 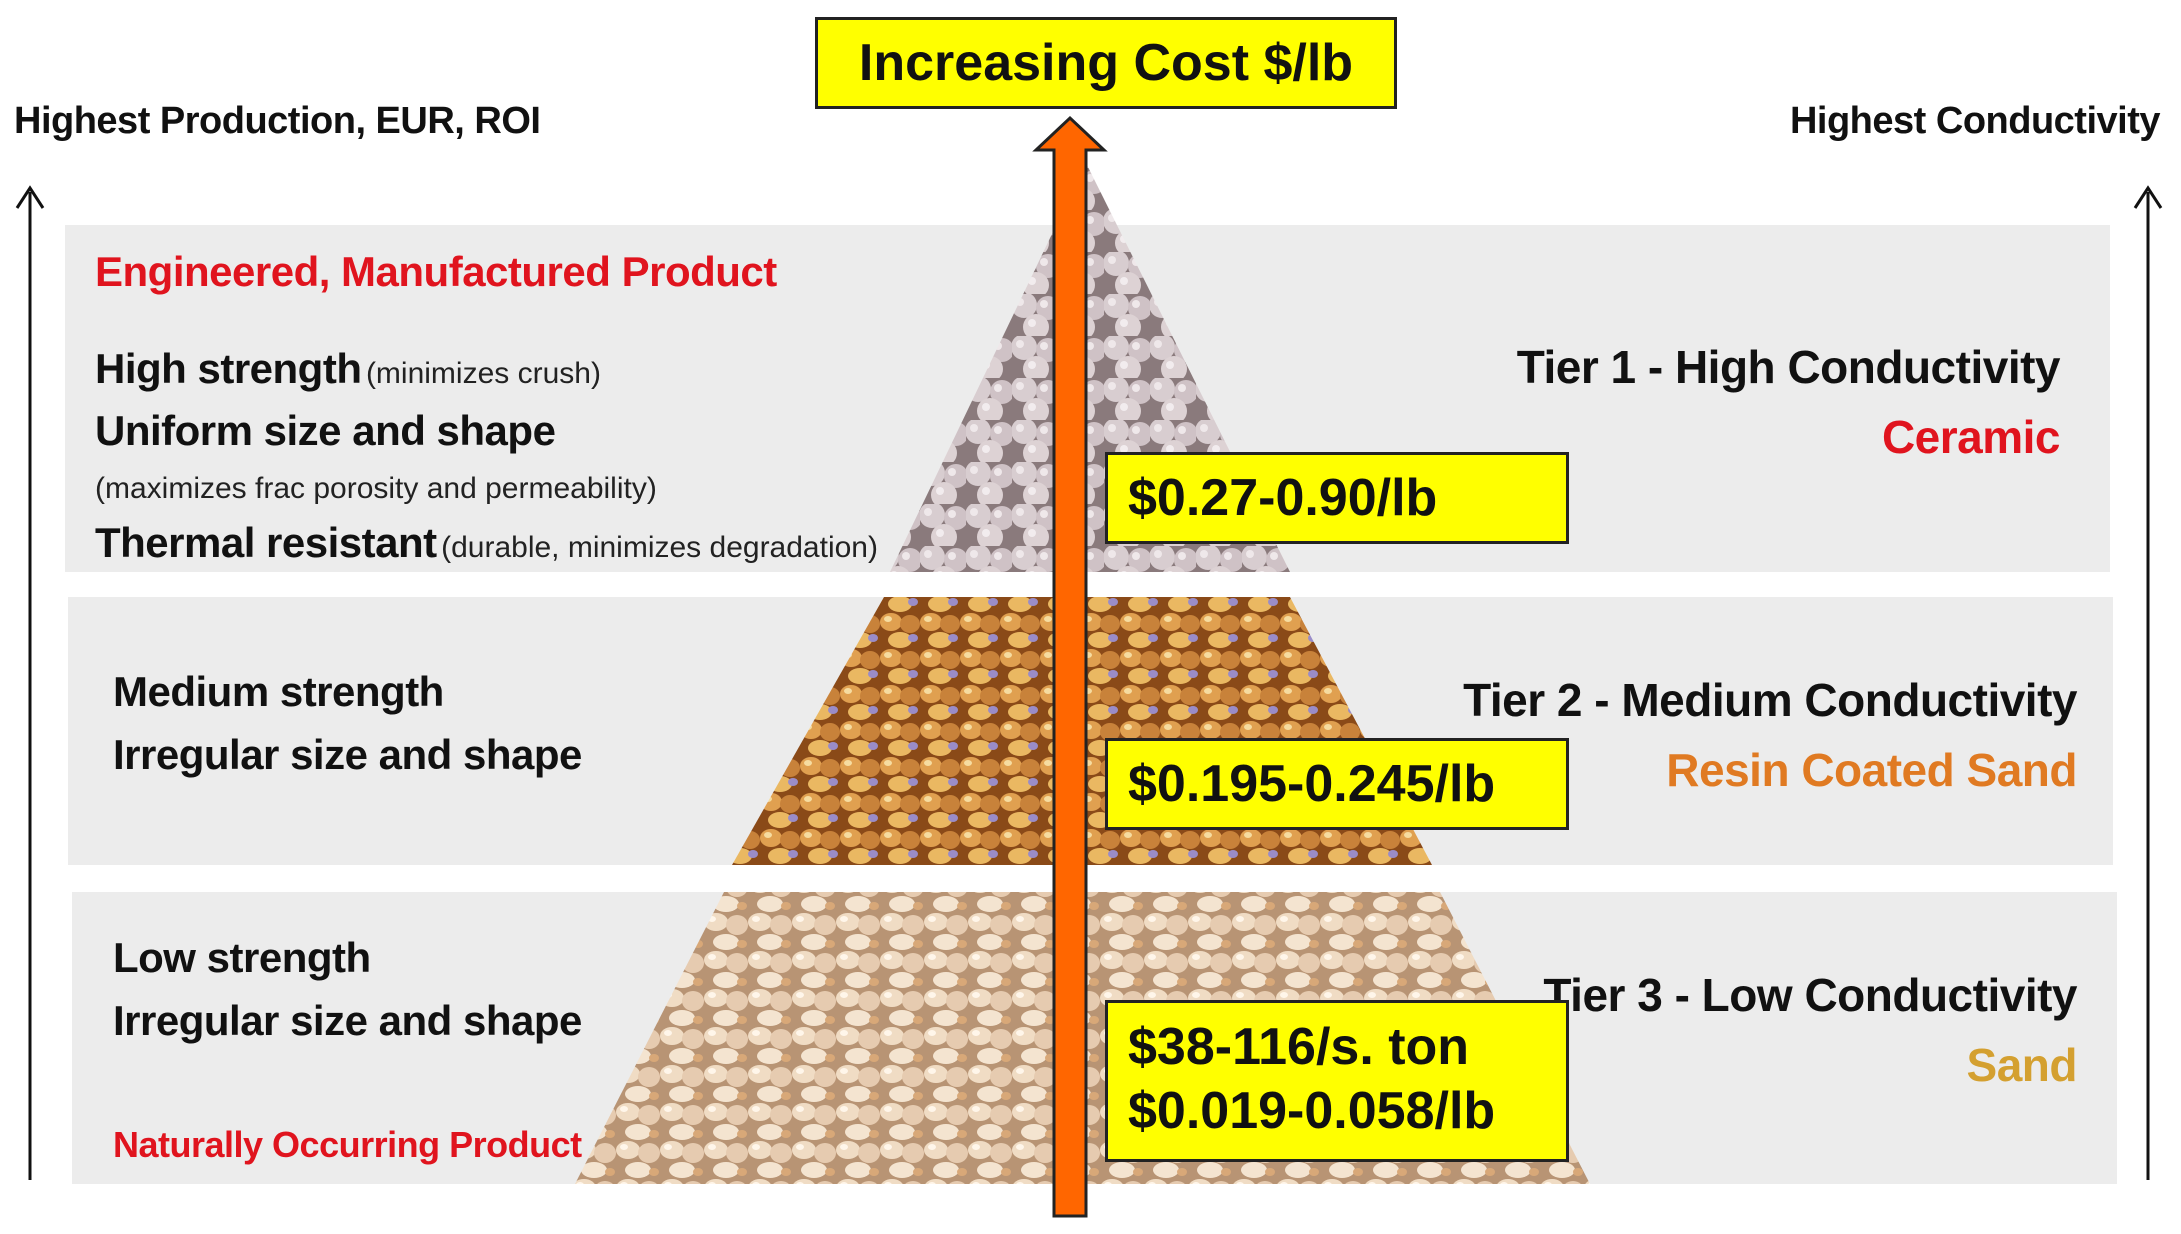 What do you see at coordinates (1337, 498) in the screenshot?
I see `tier1-price: $0.27-0.90/lb` at bounding box center [1337, 498].